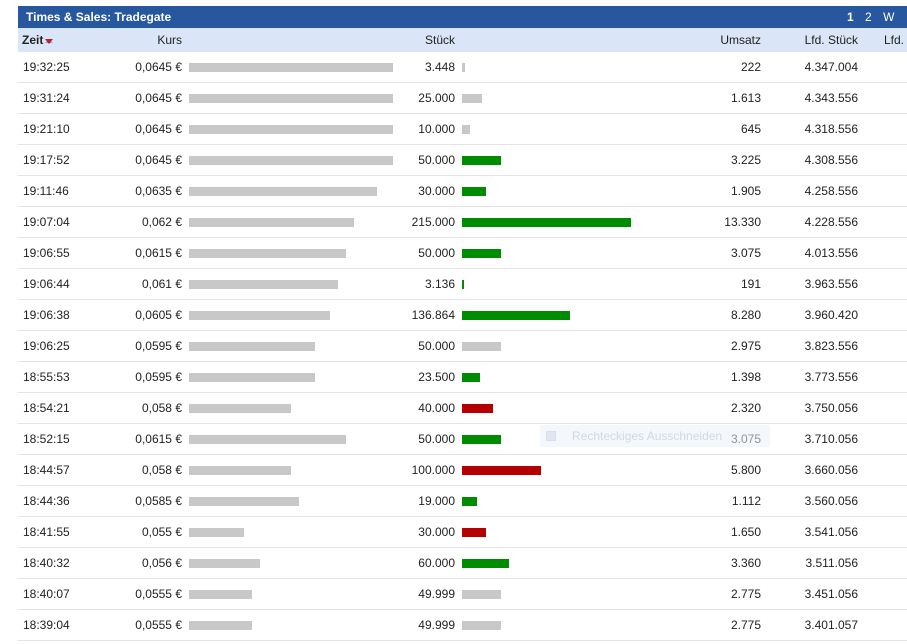 The height and width of the screenshot is (644, 907). I want to click on cell-umsatz: 2.975, so click(745, 346).